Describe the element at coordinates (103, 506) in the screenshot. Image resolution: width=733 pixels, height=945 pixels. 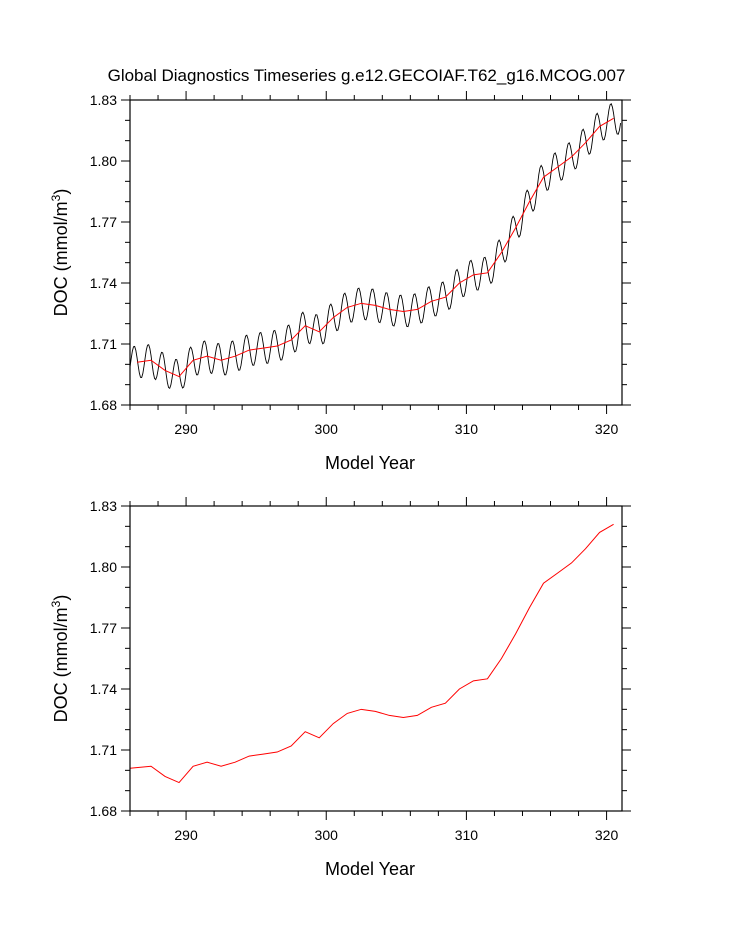
I see `bottom-ytick-label: 1.83` at that location.